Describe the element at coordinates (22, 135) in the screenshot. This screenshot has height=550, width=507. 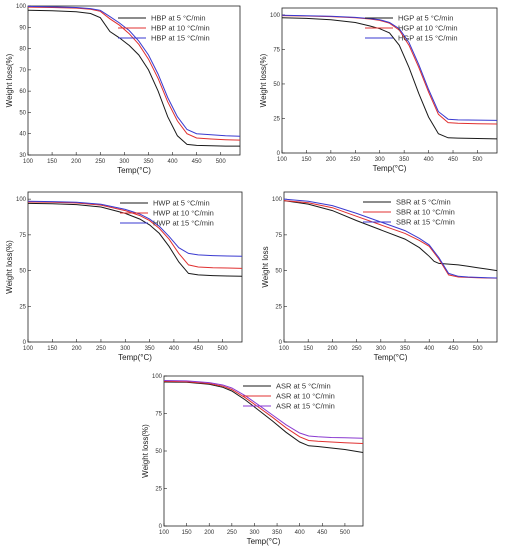
I see `y-tick-label: 40` at that location.